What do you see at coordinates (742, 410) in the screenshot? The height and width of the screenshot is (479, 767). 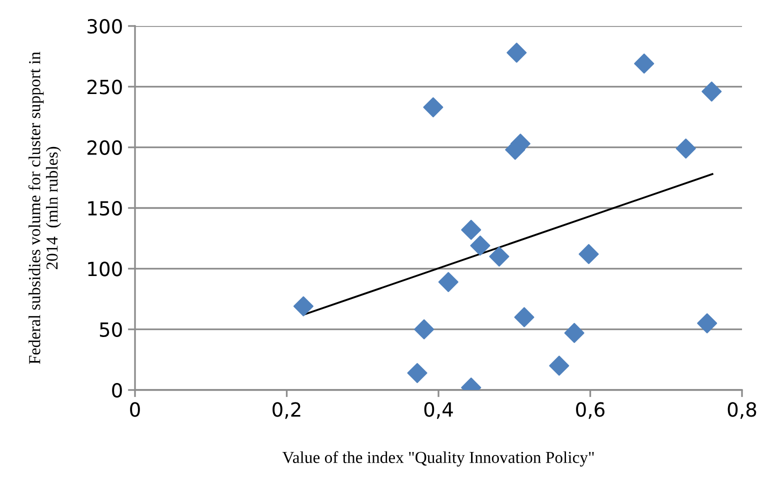 I see `x-tick-label: 0,8` at bounding box center [742, 410].